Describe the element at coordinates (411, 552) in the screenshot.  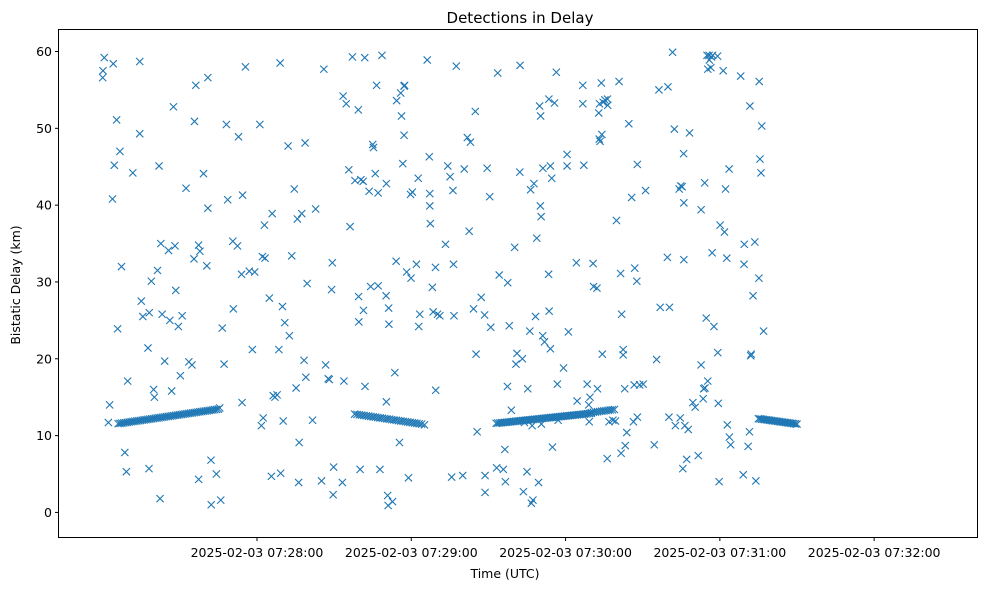
I see `x-tick-label: 2025-02-03 07:29:00` at that location.